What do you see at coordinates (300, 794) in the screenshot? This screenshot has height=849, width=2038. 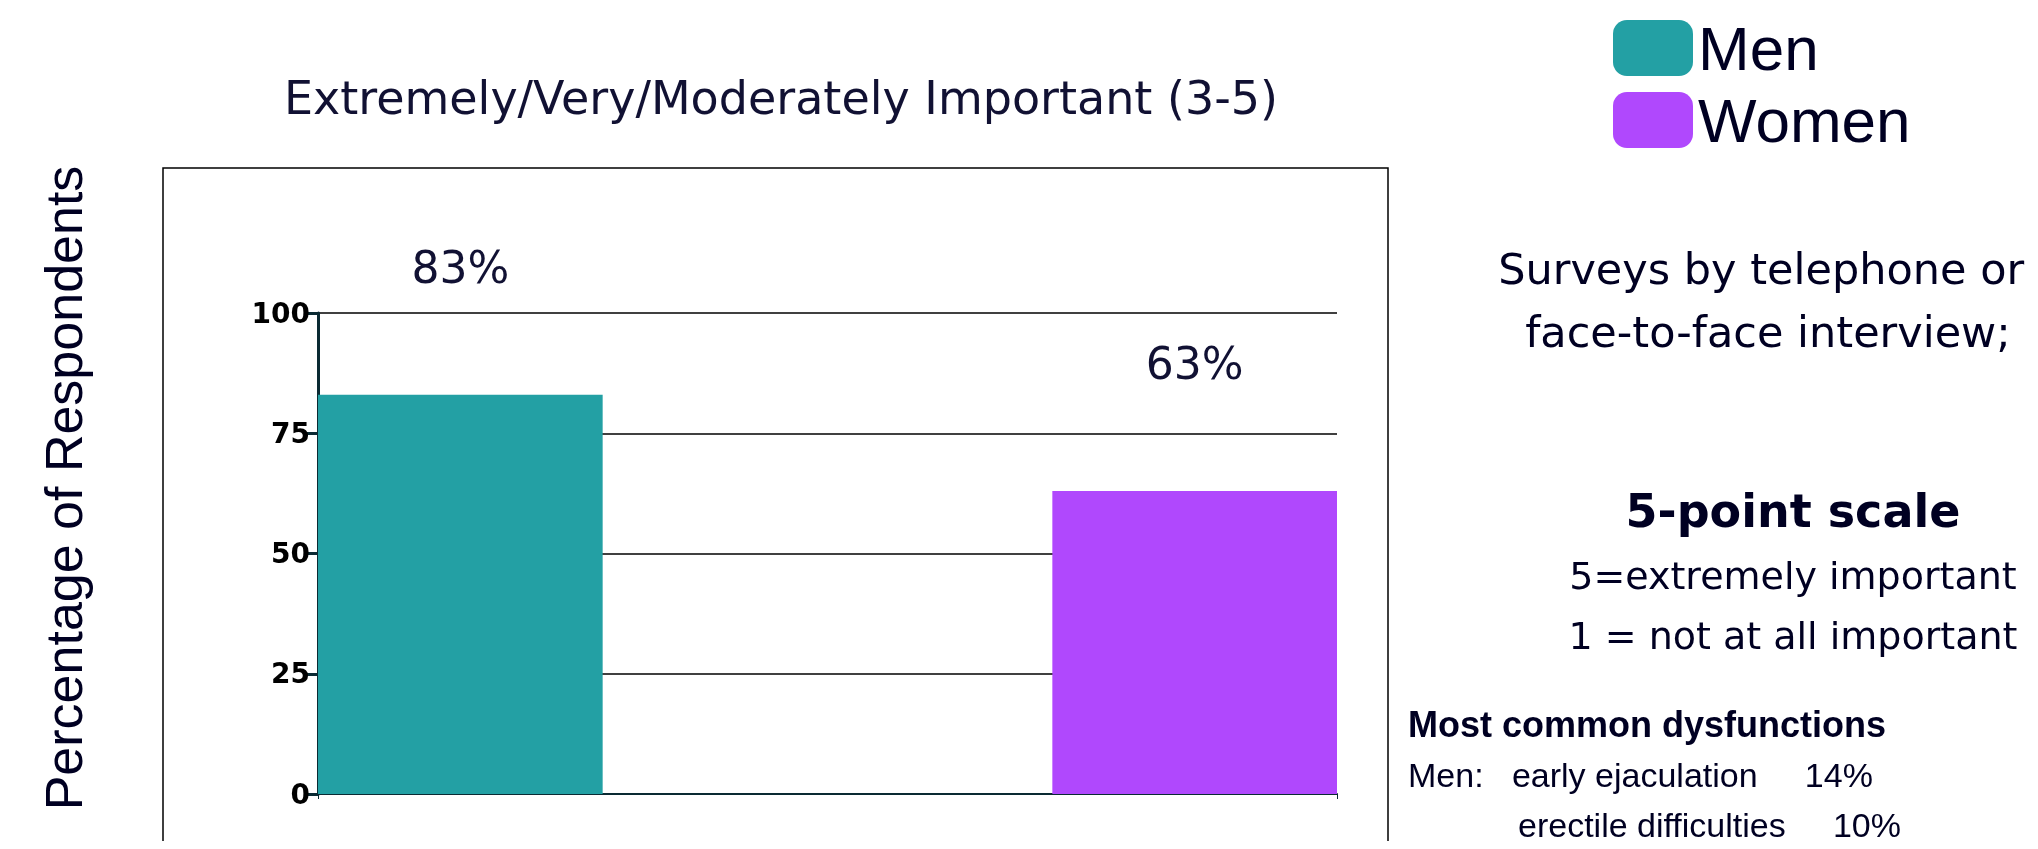 I see `y-tick-label: 0` at bounding box center [300, 794].